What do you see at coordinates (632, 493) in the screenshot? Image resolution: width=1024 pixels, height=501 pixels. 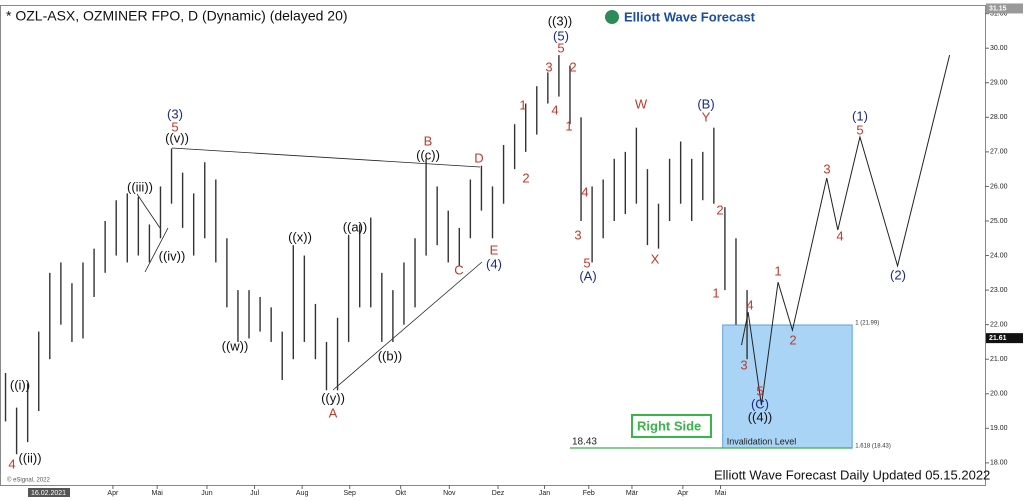 I see `x-tick-label: Mär` at bounding box center [632, 493].